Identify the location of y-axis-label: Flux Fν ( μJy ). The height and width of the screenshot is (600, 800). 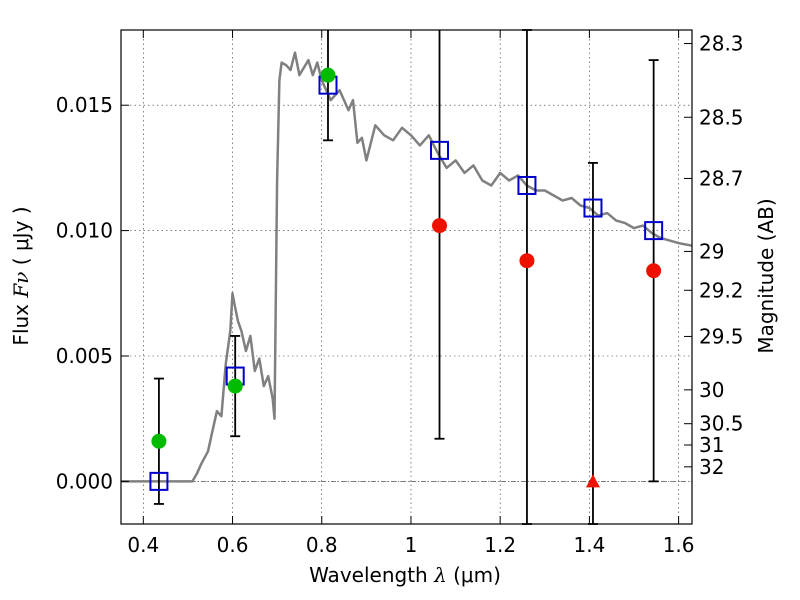
(21, 275).